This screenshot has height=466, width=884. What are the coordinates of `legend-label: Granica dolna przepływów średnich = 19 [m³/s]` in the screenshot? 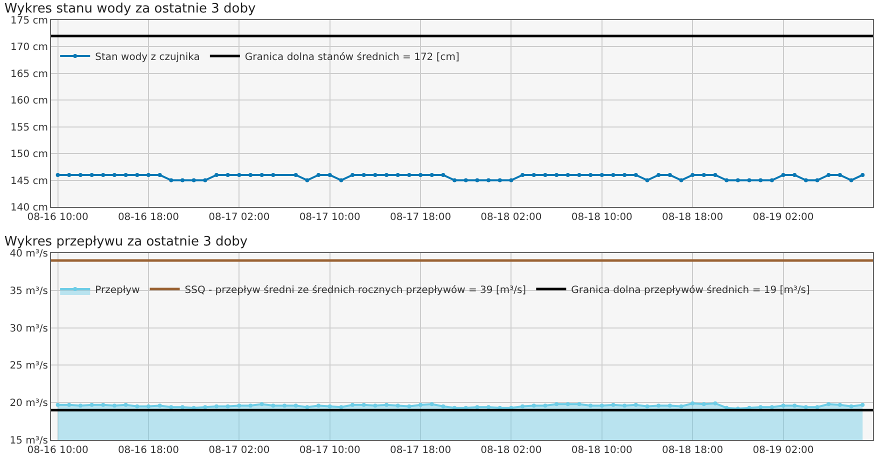 It's located at (690, 290).